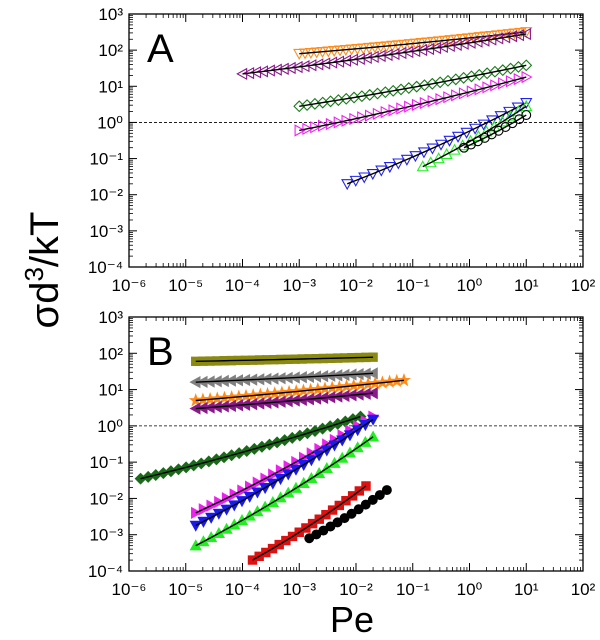 The width and height of the screenshot is (600, 640). I want to click on panel-label: A, so click(160, 49).